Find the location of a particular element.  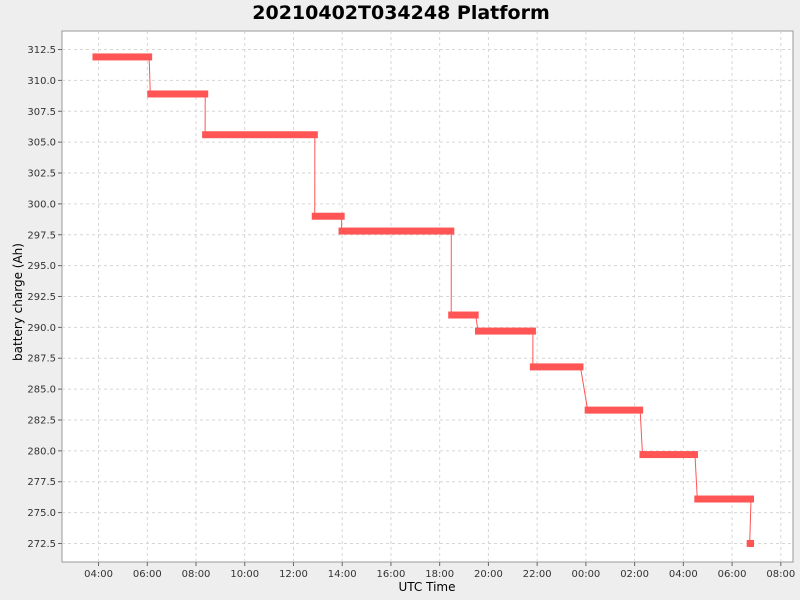

y-tick-label: 275.0 is located at coordinates (41, 513).